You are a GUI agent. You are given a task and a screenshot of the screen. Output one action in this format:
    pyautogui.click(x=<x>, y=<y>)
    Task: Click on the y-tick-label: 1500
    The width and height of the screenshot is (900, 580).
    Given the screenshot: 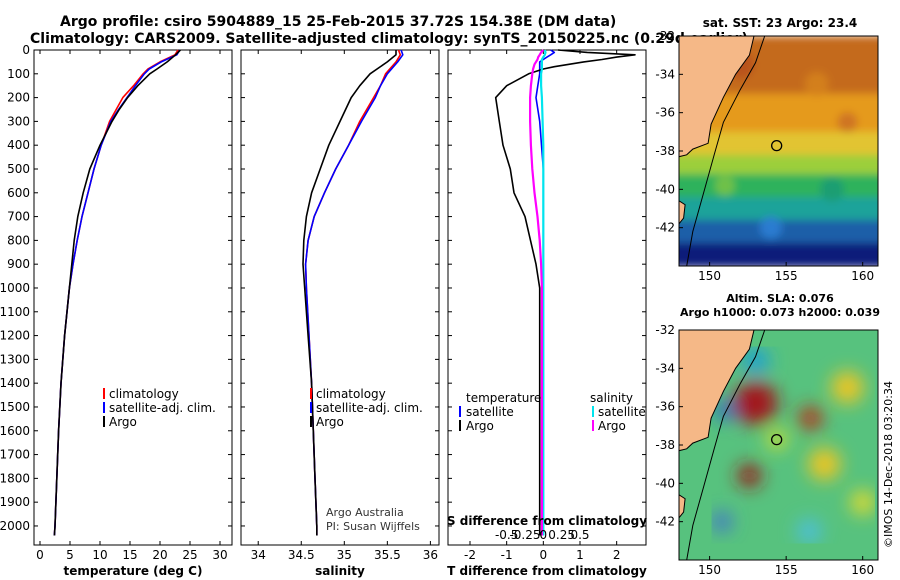 What is the action you would take?
    pyautogui.click(x=15, y=407)
    